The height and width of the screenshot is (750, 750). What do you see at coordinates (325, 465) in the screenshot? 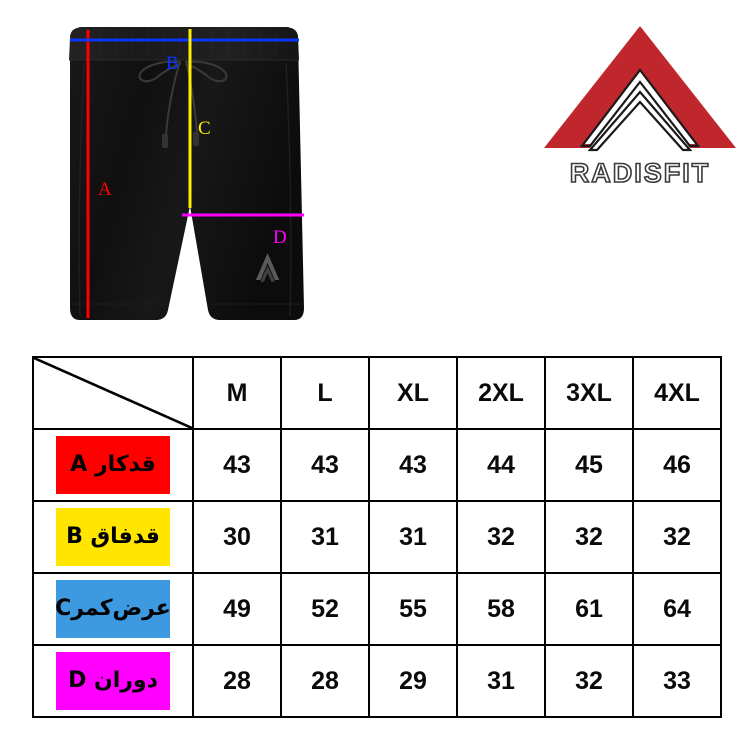
I see `value-a-l: 43` at bounding box center [325, 465].